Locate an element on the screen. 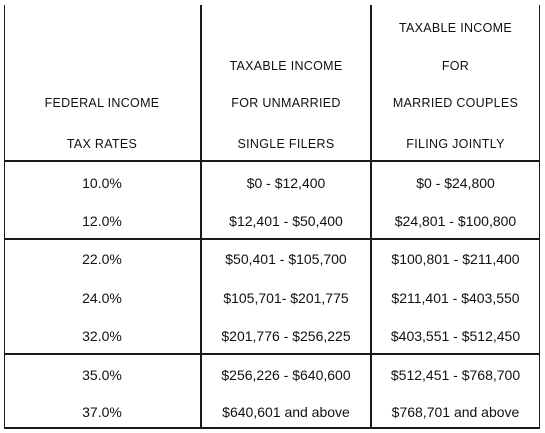 The image size is (545, 433). header-divider is located at coordinates (272, 161).